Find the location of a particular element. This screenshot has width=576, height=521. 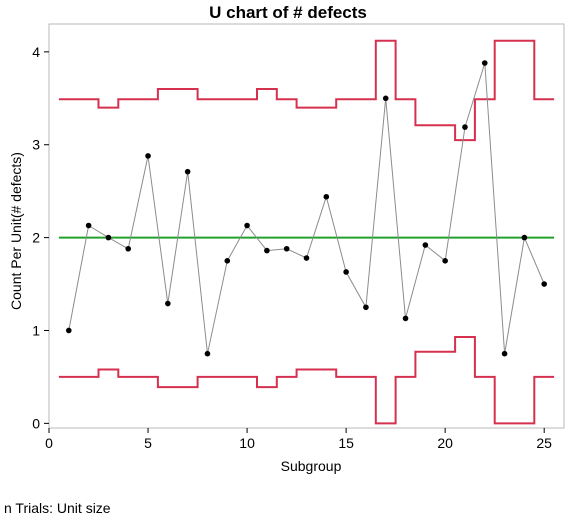

chart-title: U chart of # defects is located at coordinates (288, 12).